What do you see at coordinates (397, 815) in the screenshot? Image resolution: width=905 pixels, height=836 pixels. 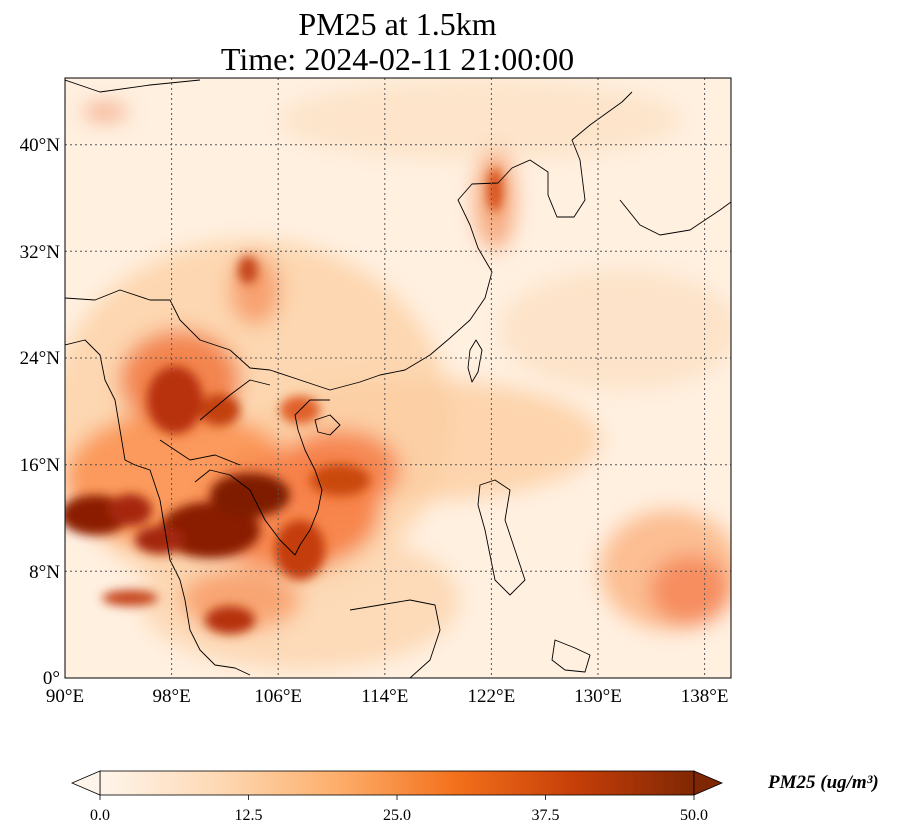 I see `colorbar-tick-2: 25.0` at bounding box center [397, 815].